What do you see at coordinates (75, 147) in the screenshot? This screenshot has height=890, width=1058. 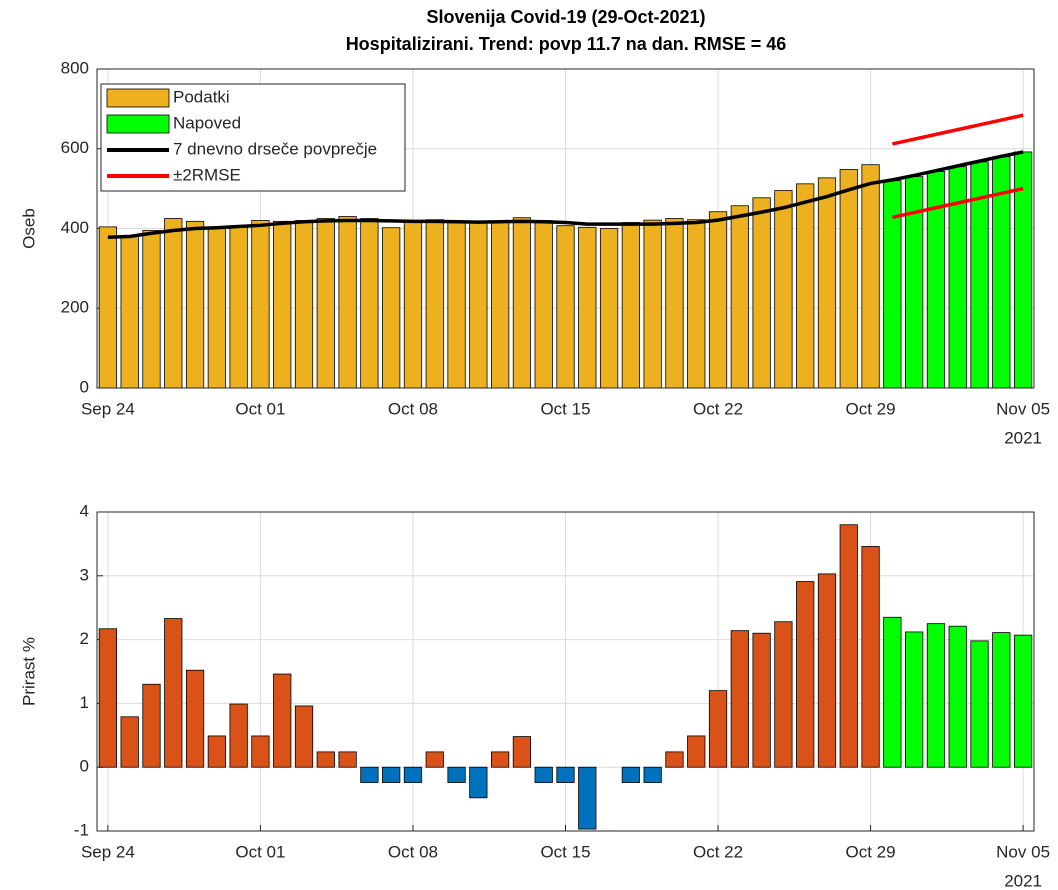 I see `y-tick-label: 600` at bounding box center [75, 147].